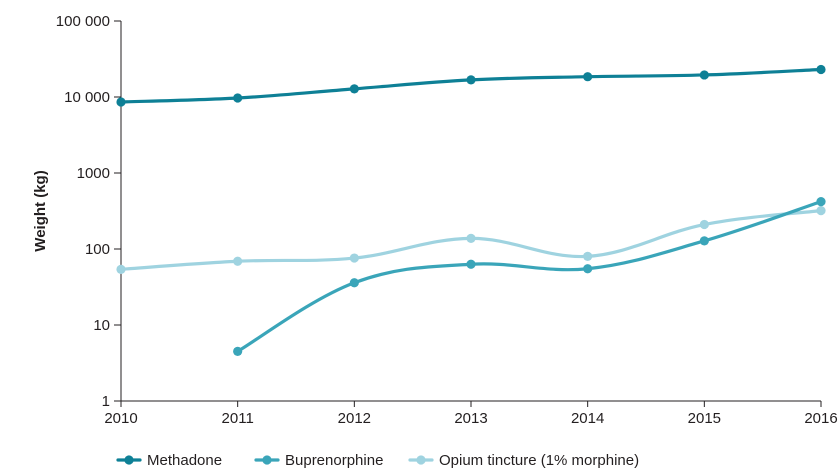  I want to click on y-axis-title: Weight (kg), so click(40, 210).